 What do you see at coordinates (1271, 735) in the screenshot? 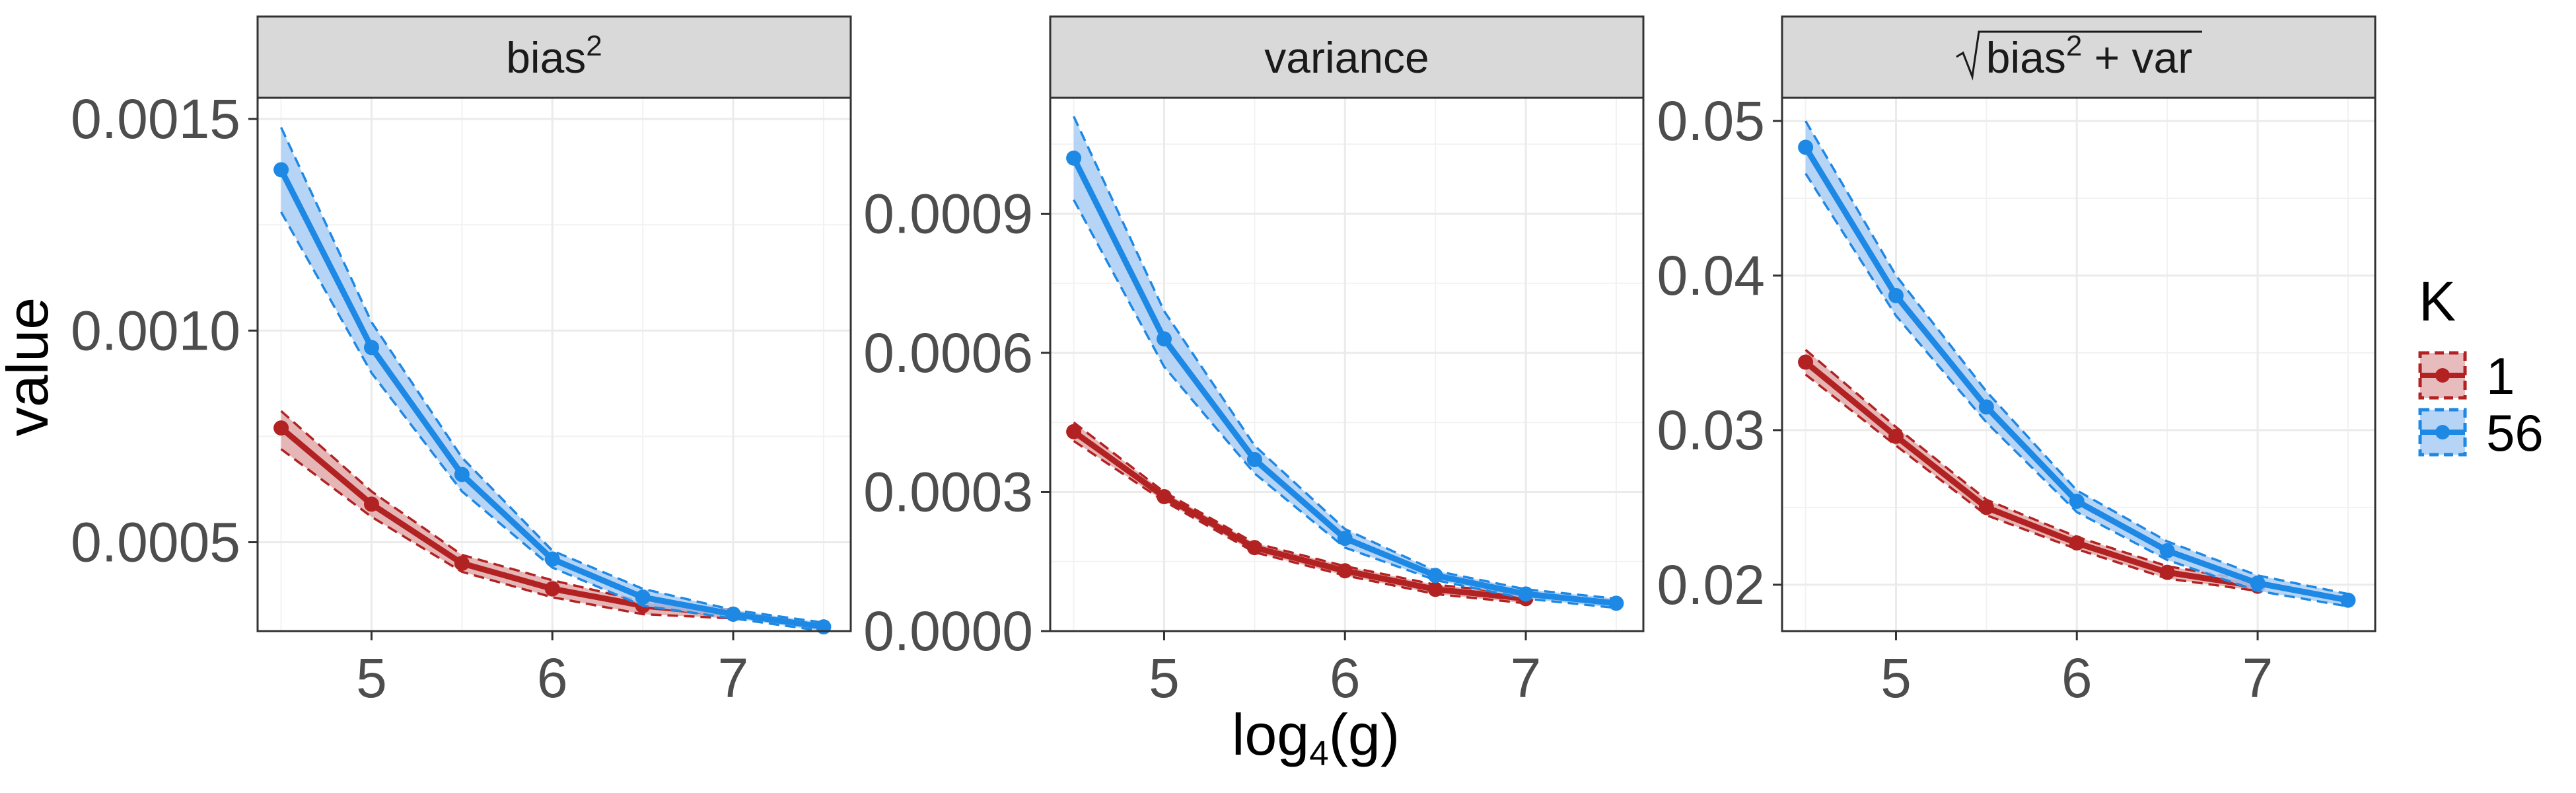
I see `x-axis-title-base: log` at bounding box center [1271, 735].